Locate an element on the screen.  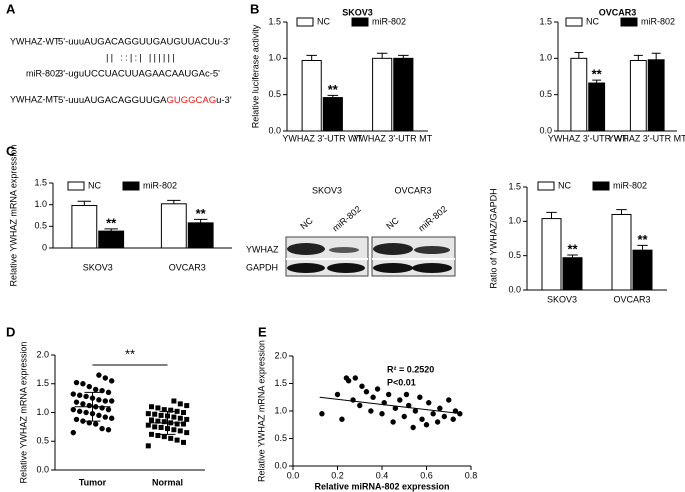
panel-label: C is located at coordinates (11, 150).